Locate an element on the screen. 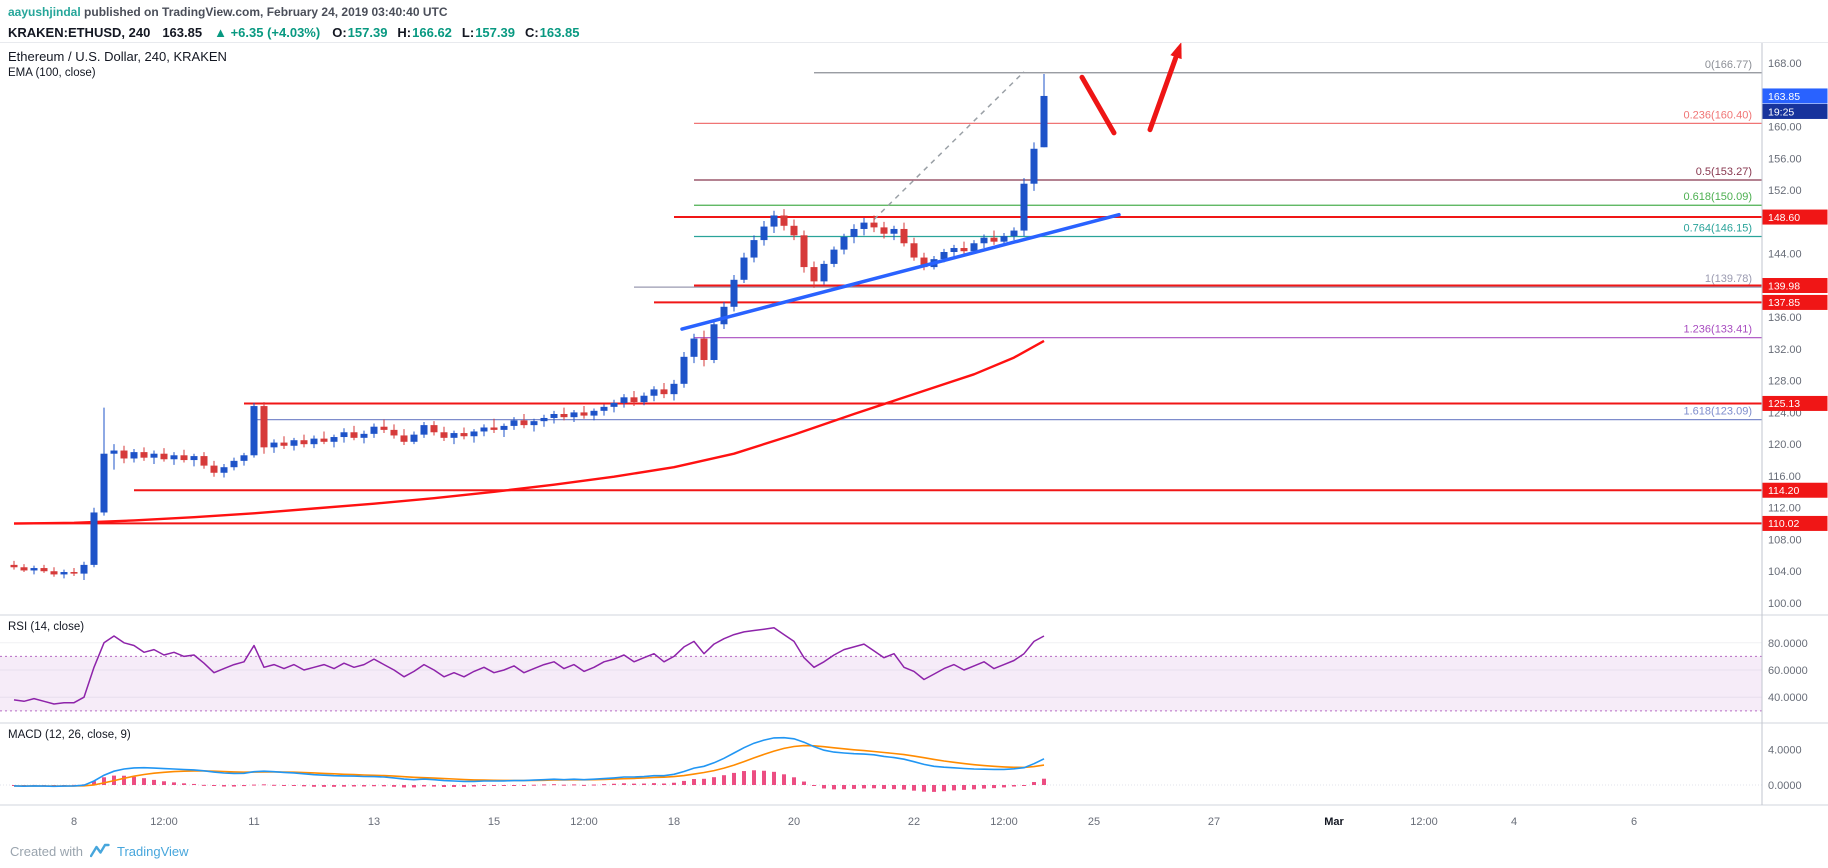  price-axis-tick: 104.00 is located at coordinates (1785, 572).